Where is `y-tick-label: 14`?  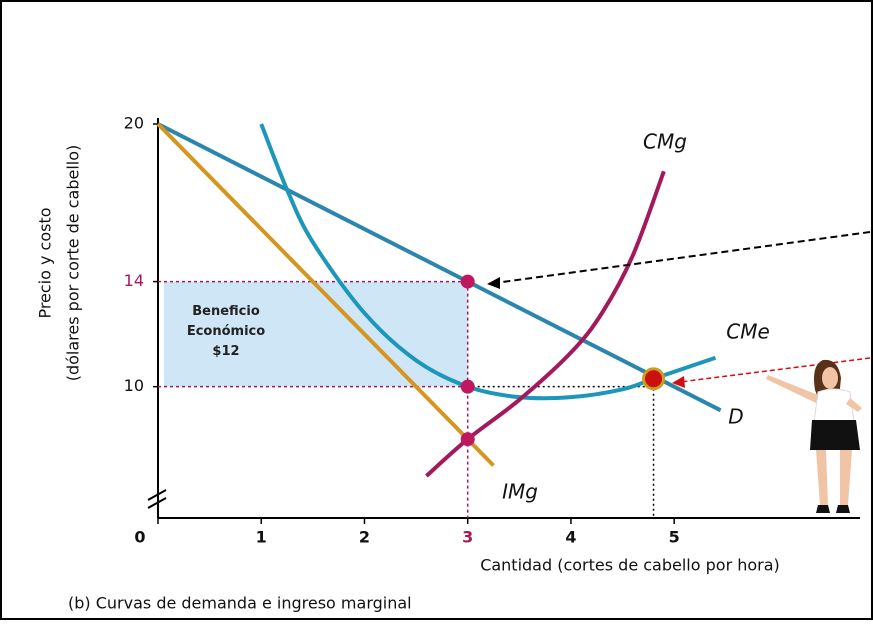 y-tick-label: 14 is located at coordinates (134, 280).